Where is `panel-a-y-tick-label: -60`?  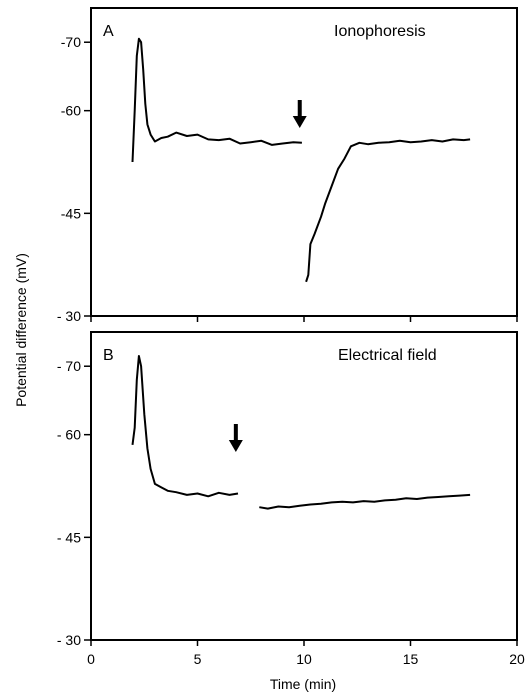 panel-a-y-tick-label: -60 is located at coordinates (71, 111).